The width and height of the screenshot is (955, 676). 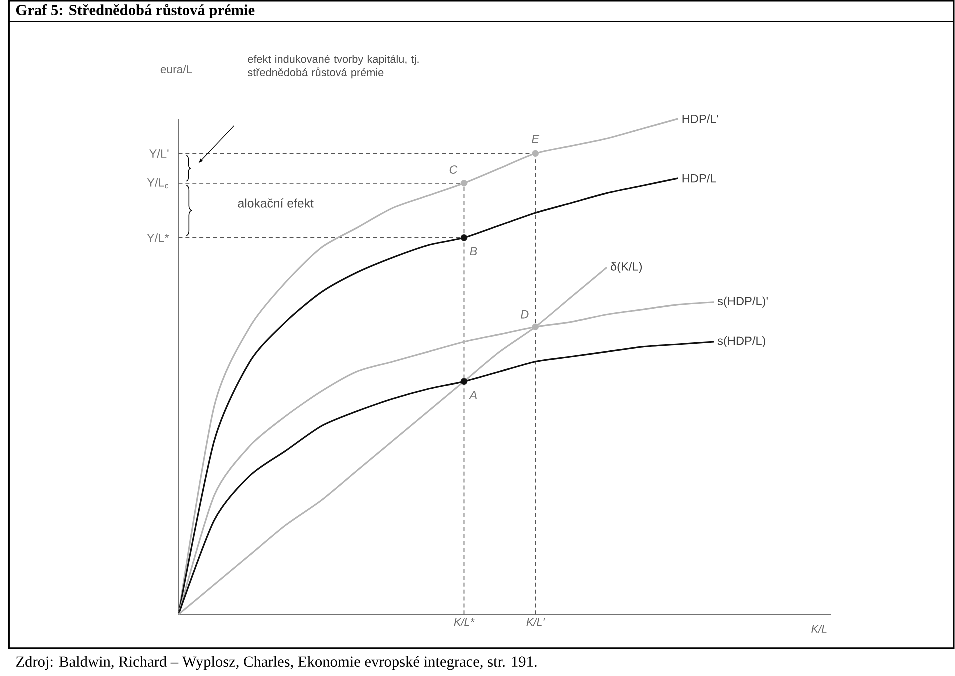 I want to click on text: Zdroj: Baldwin, Richard – Wyplosz, Charles, Ekonomie evropské integrace, str. 191., so click(x=276, y=663).